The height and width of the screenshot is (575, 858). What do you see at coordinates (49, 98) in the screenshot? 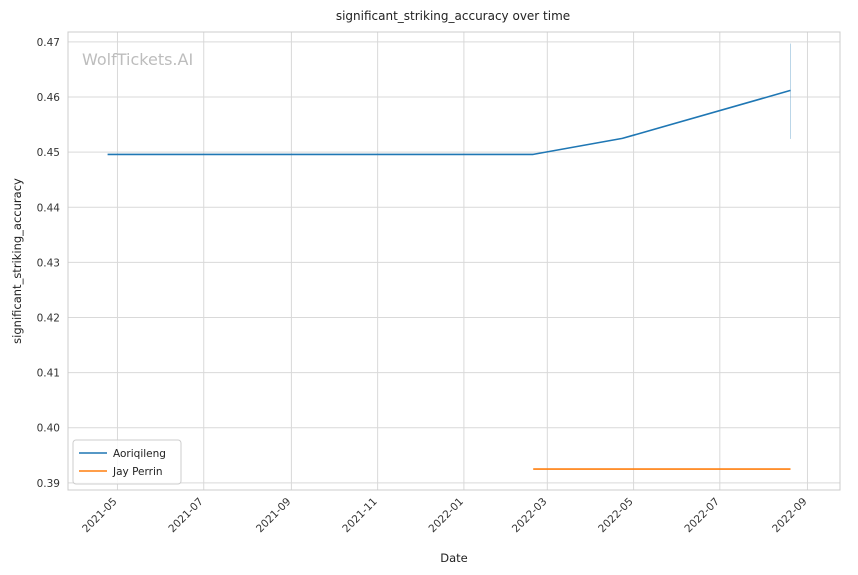
I see `y-tick-label: 0.46` at bounding box center [49, 98].